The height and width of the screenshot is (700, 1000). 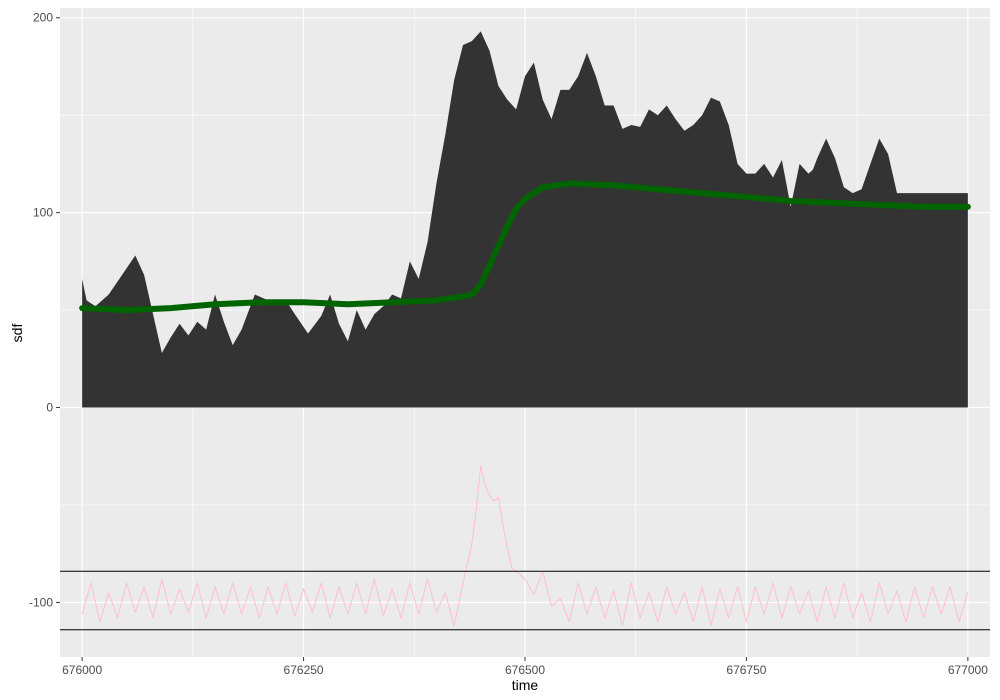 What do you see at coordinates (525, 685) in the screenshot?
I see `x-axis-title: time` at bounding box center [525, 685].